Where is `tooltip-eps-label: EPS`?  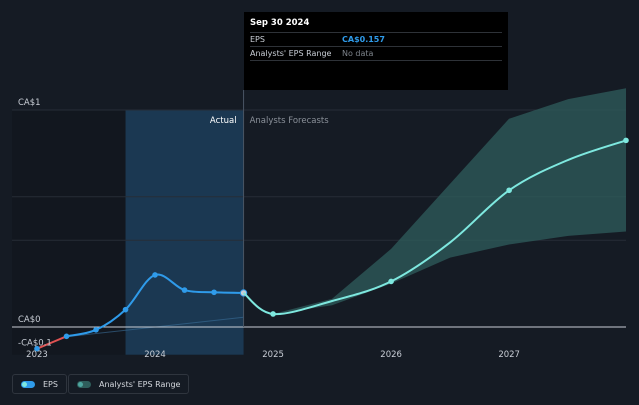
tooltip-eps-label: EPS is located at coordinates (257, 39).